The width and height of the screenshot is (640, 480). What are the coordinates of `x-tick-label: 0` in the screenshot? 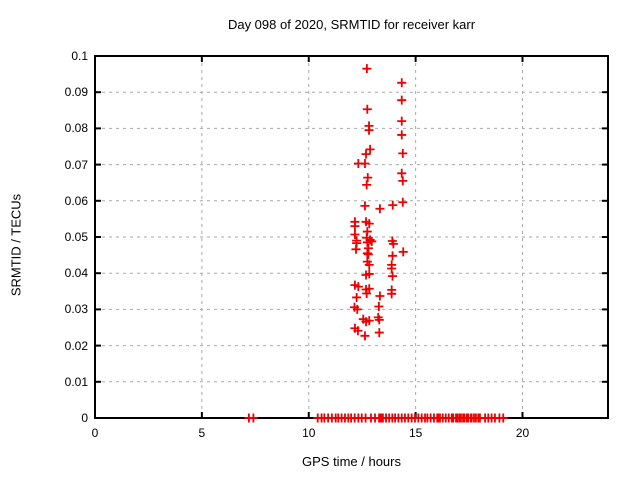 It's located at (95, 433).